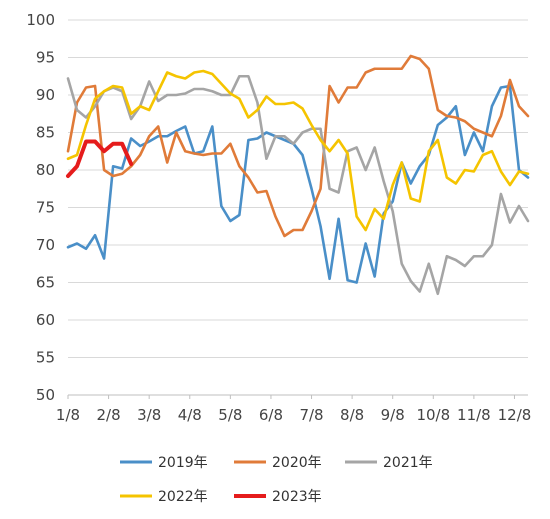  What do you see at coordinates (45, 395) in the screenshot?
I see `y-tick-label: 50` at bounding box center [45, 395].